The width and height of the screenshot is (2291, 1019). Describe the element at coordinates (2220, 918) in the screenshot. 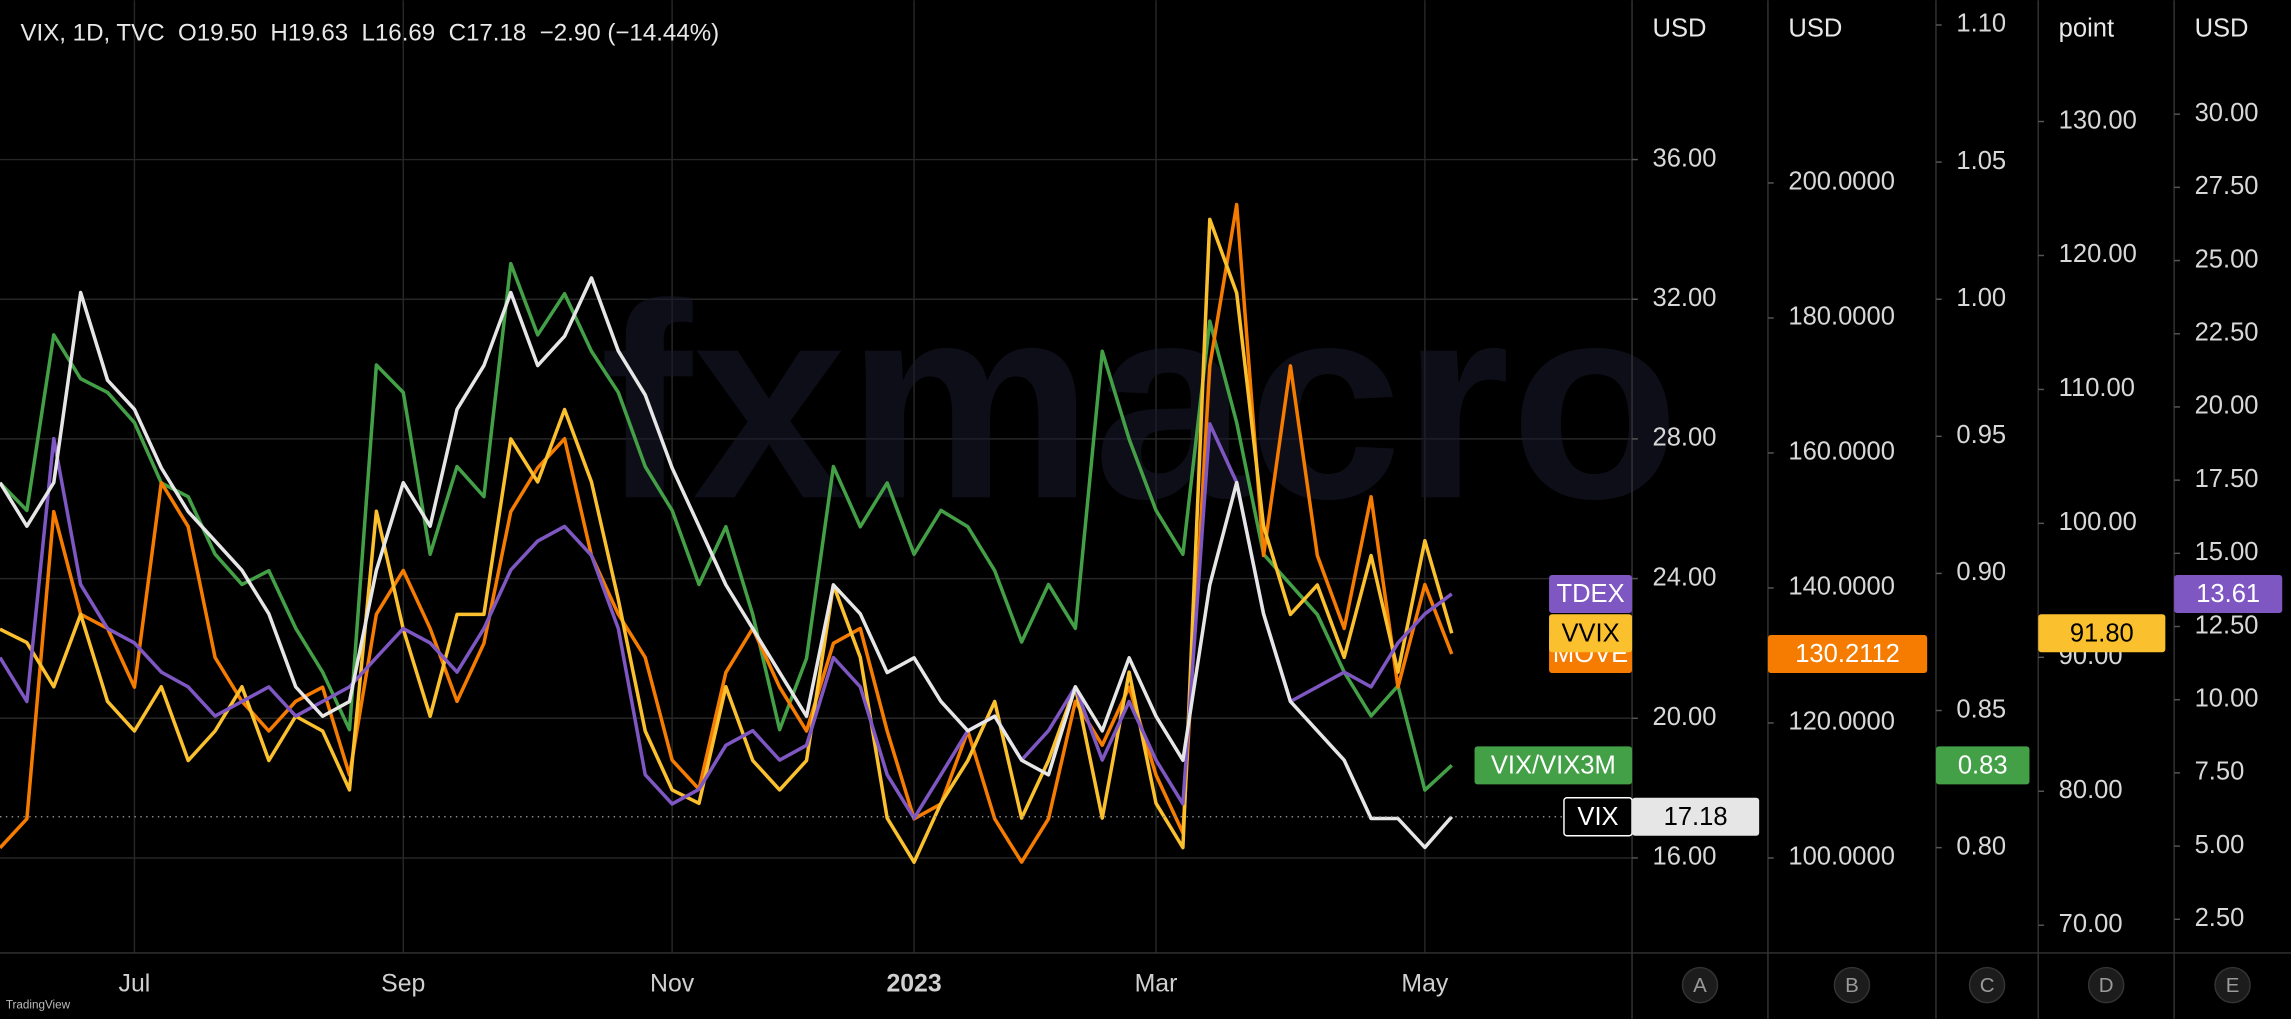

I see `y-tick-label: 2.50` at that location.